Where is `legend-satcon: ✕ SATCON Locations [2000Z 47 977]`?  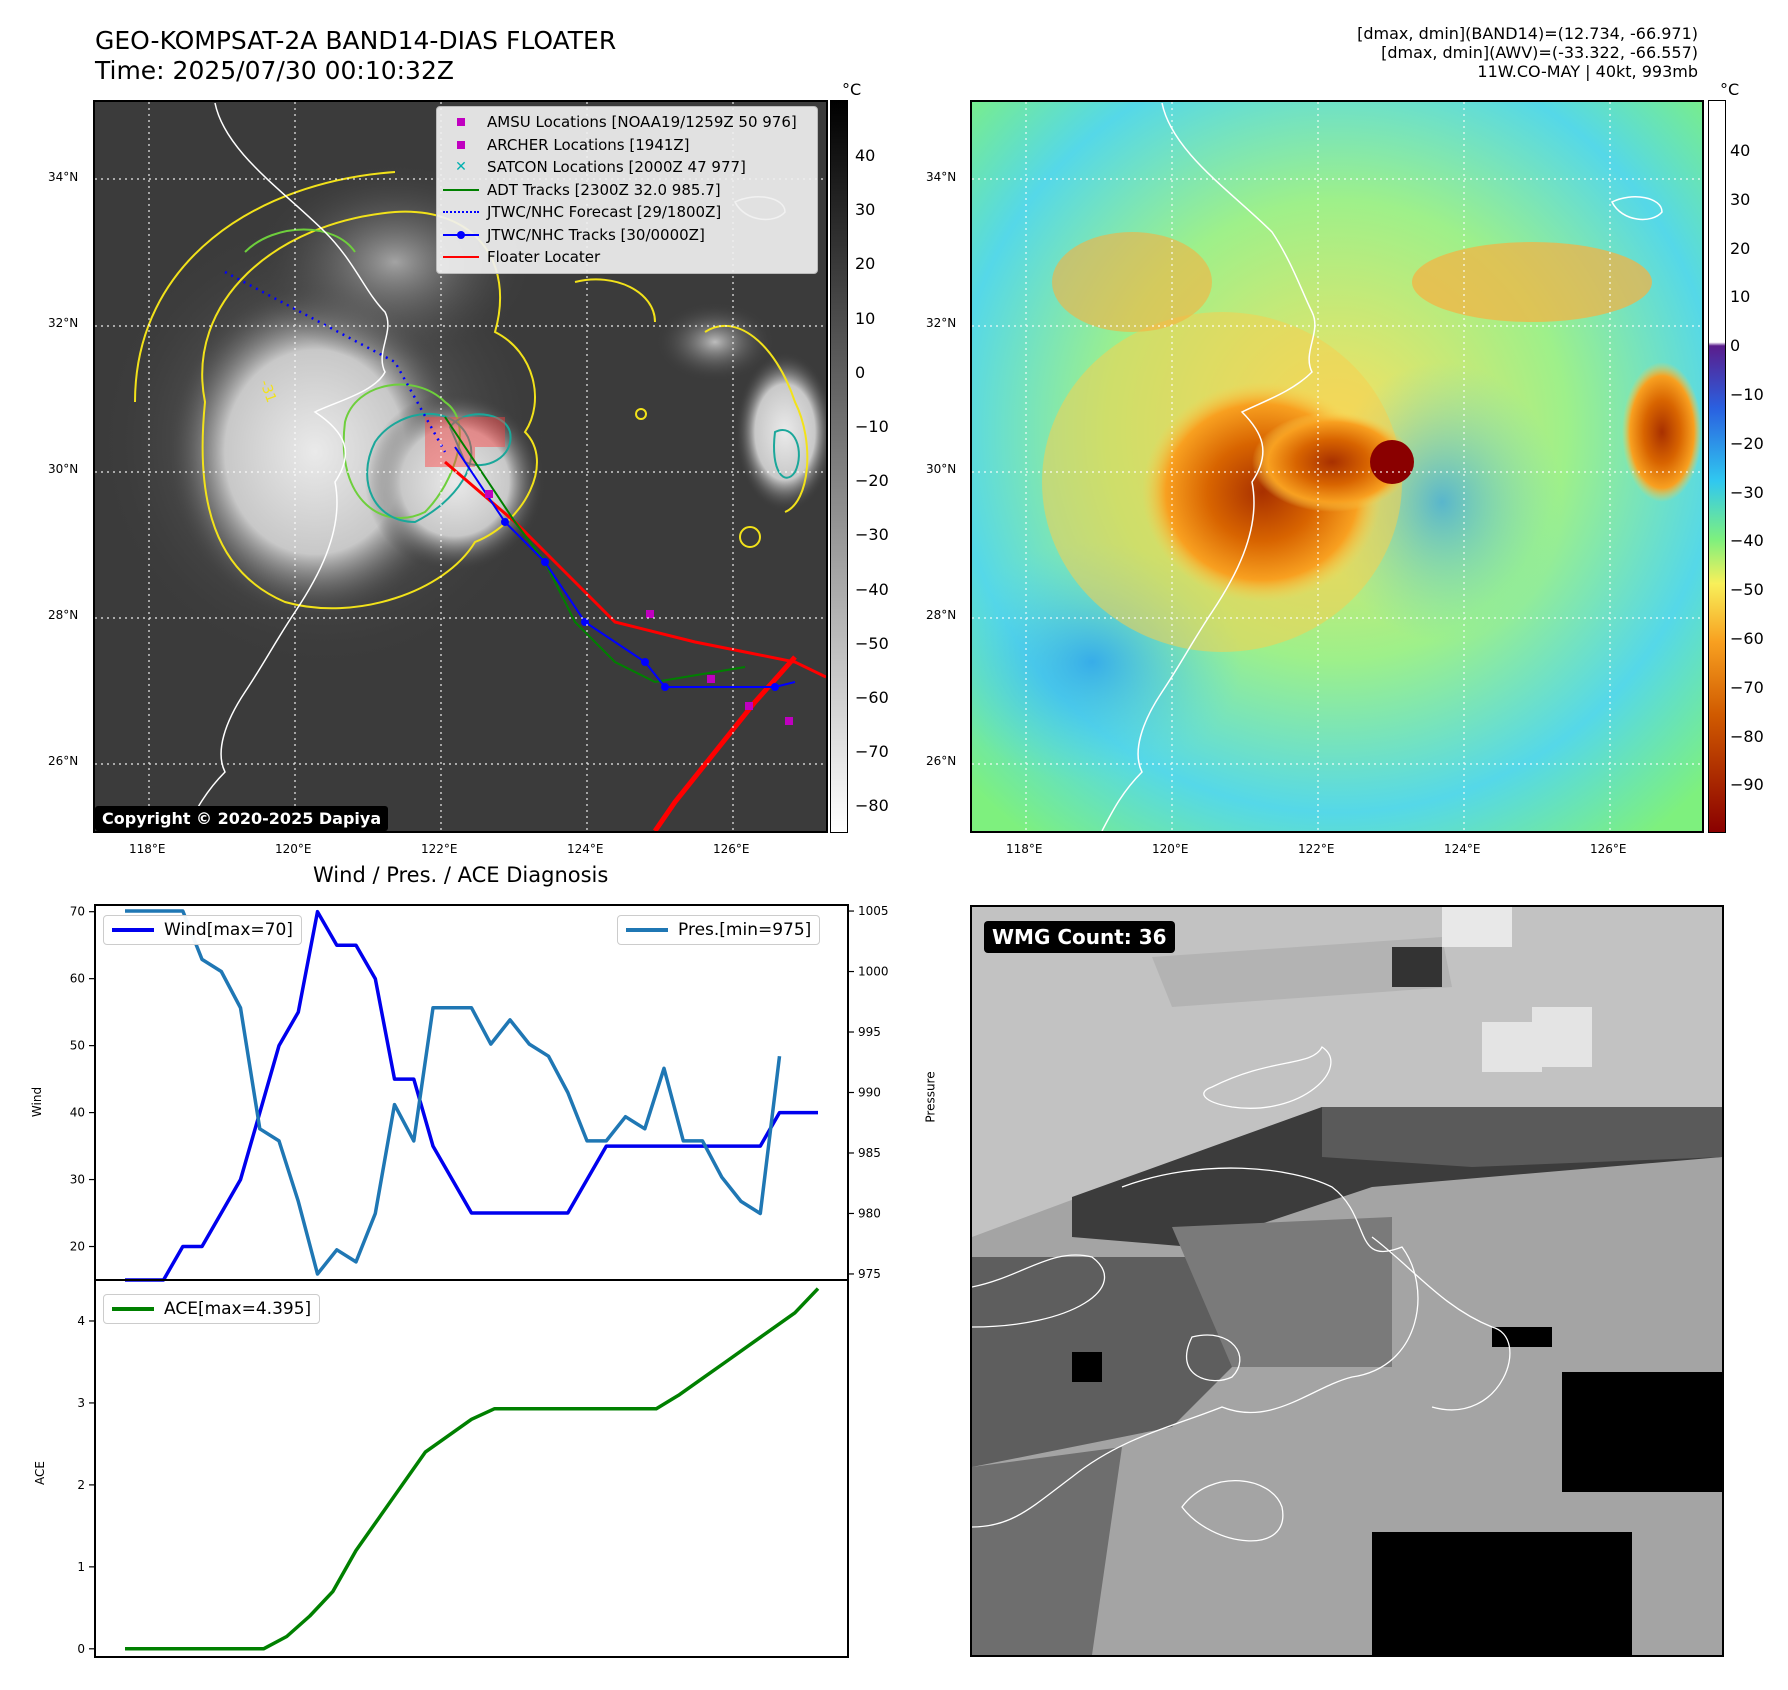
legend-satcon: ✕ SATCON Locations [2000Z 47 977] is located at coordinates (627, 167).